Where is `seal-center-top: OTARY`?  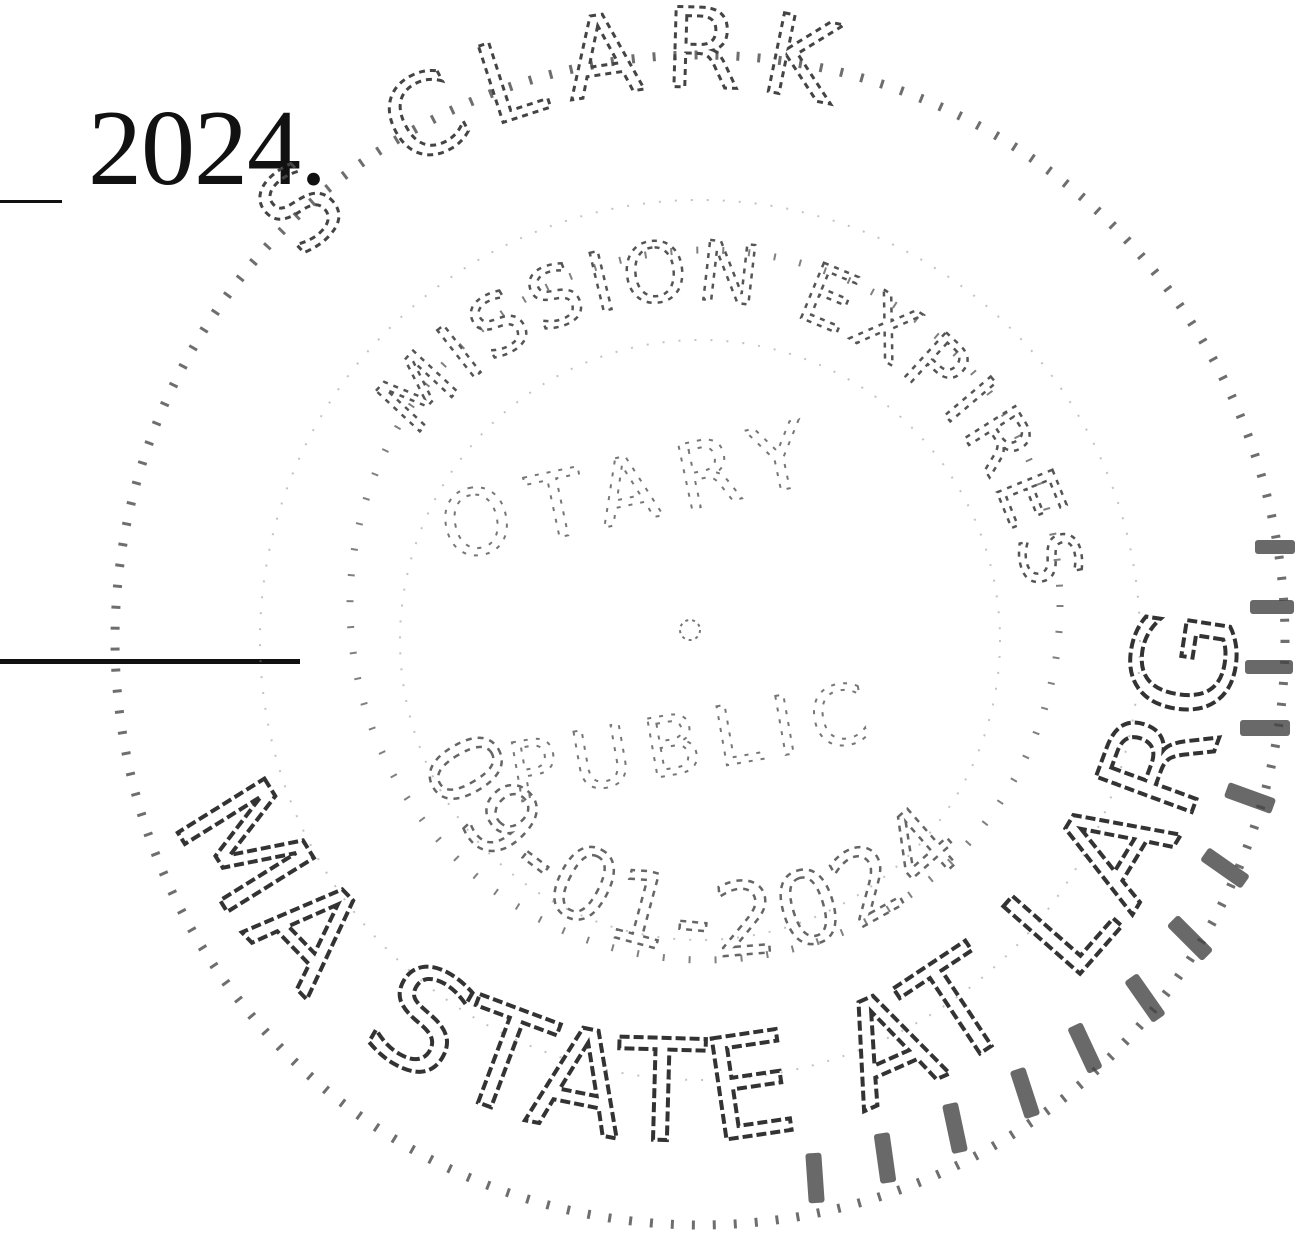 seal-center-top: OTARY is located at coordinates (633, 490).